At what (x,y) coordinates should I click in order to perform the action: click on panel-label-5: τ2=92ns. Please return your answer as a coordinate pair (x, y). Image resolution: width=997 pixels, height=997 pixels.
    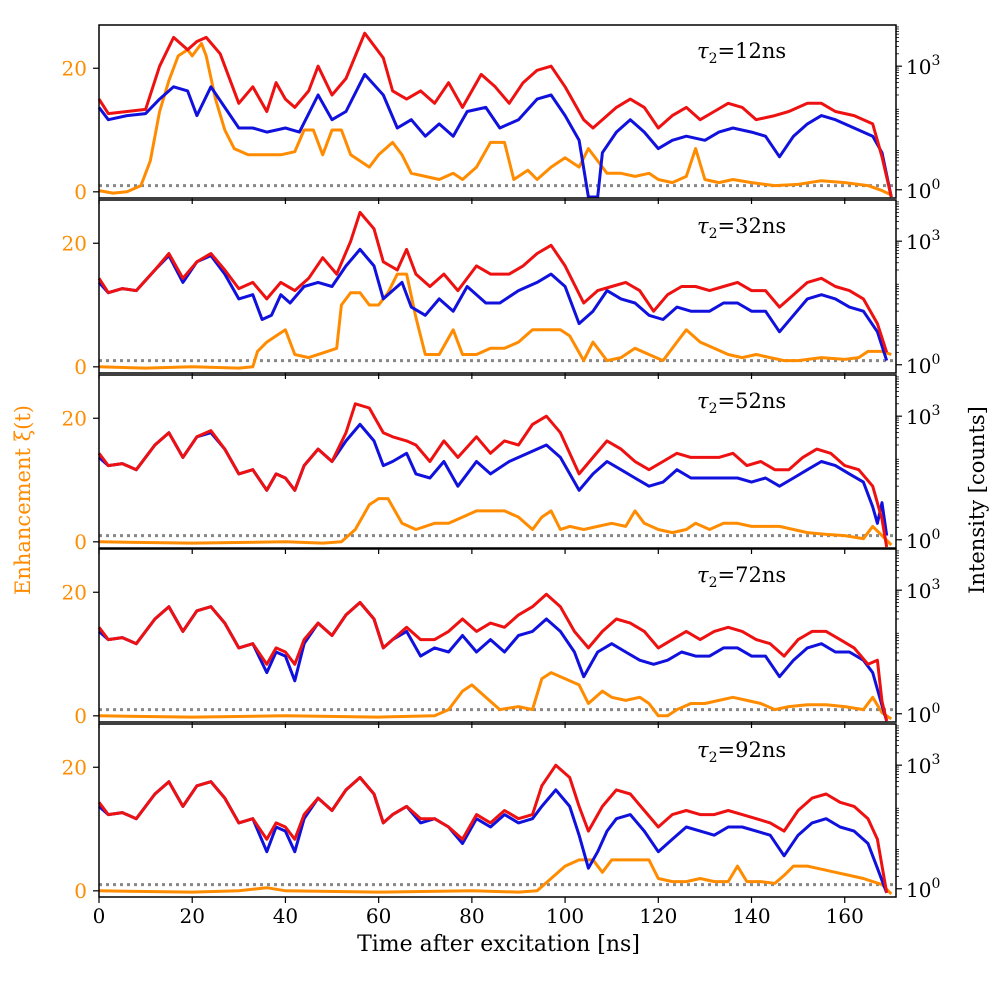
    Looking at the image, I should click on (741, 752).